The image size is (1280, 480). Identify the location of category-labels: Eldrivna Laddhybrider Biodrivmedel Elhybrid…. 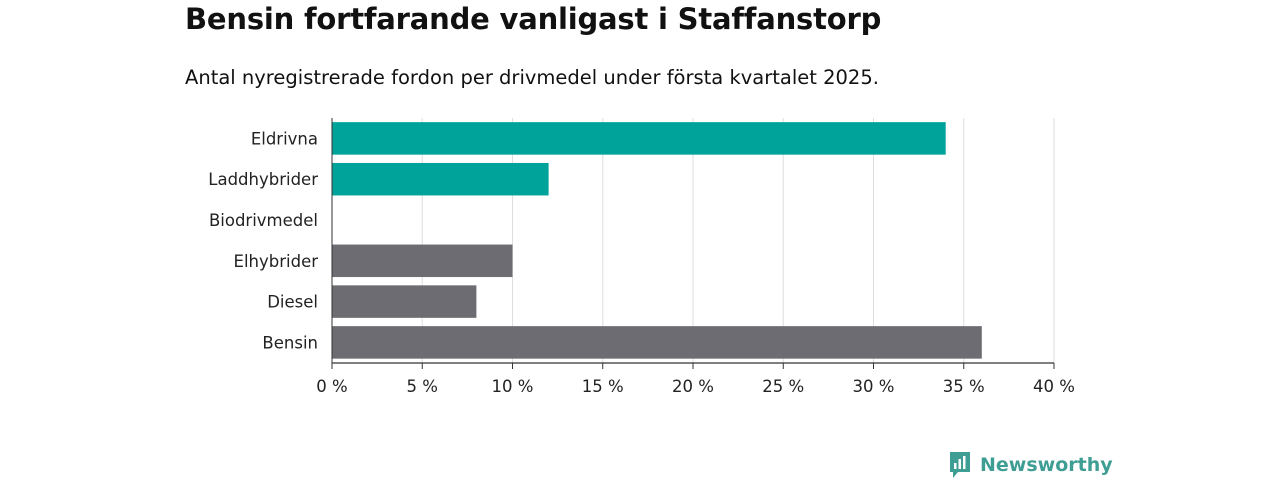
(263, 240).